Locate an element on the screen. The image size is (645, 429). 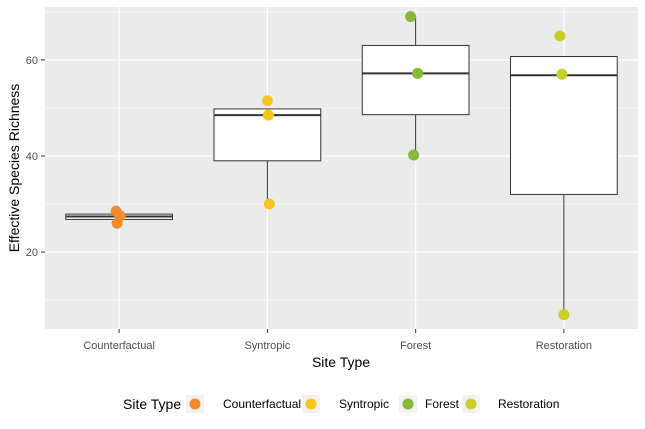
y-tick-label: 60 is located at coordinates (32, 61).